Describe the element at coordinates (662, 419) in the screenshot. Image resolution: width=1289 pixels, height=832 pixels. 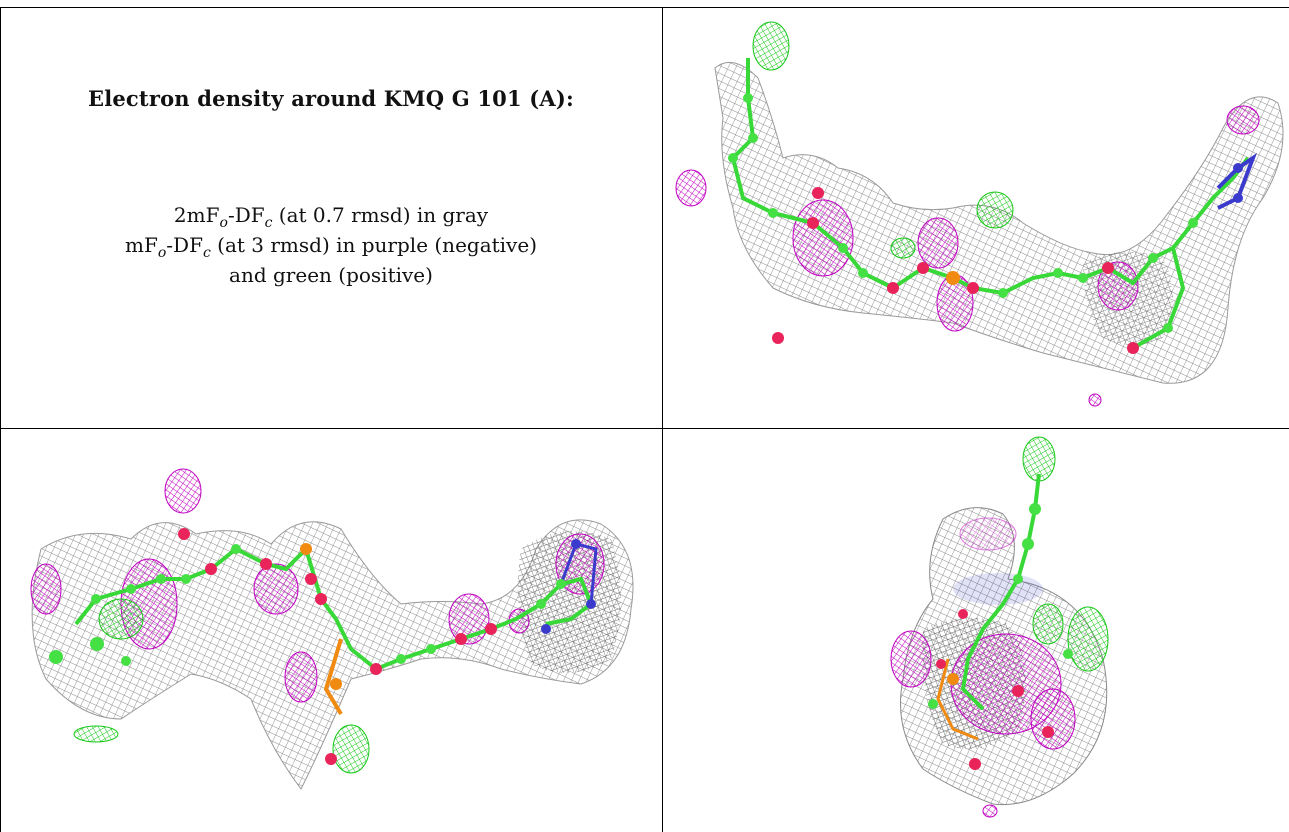
I see `table-column-divider` at that location.